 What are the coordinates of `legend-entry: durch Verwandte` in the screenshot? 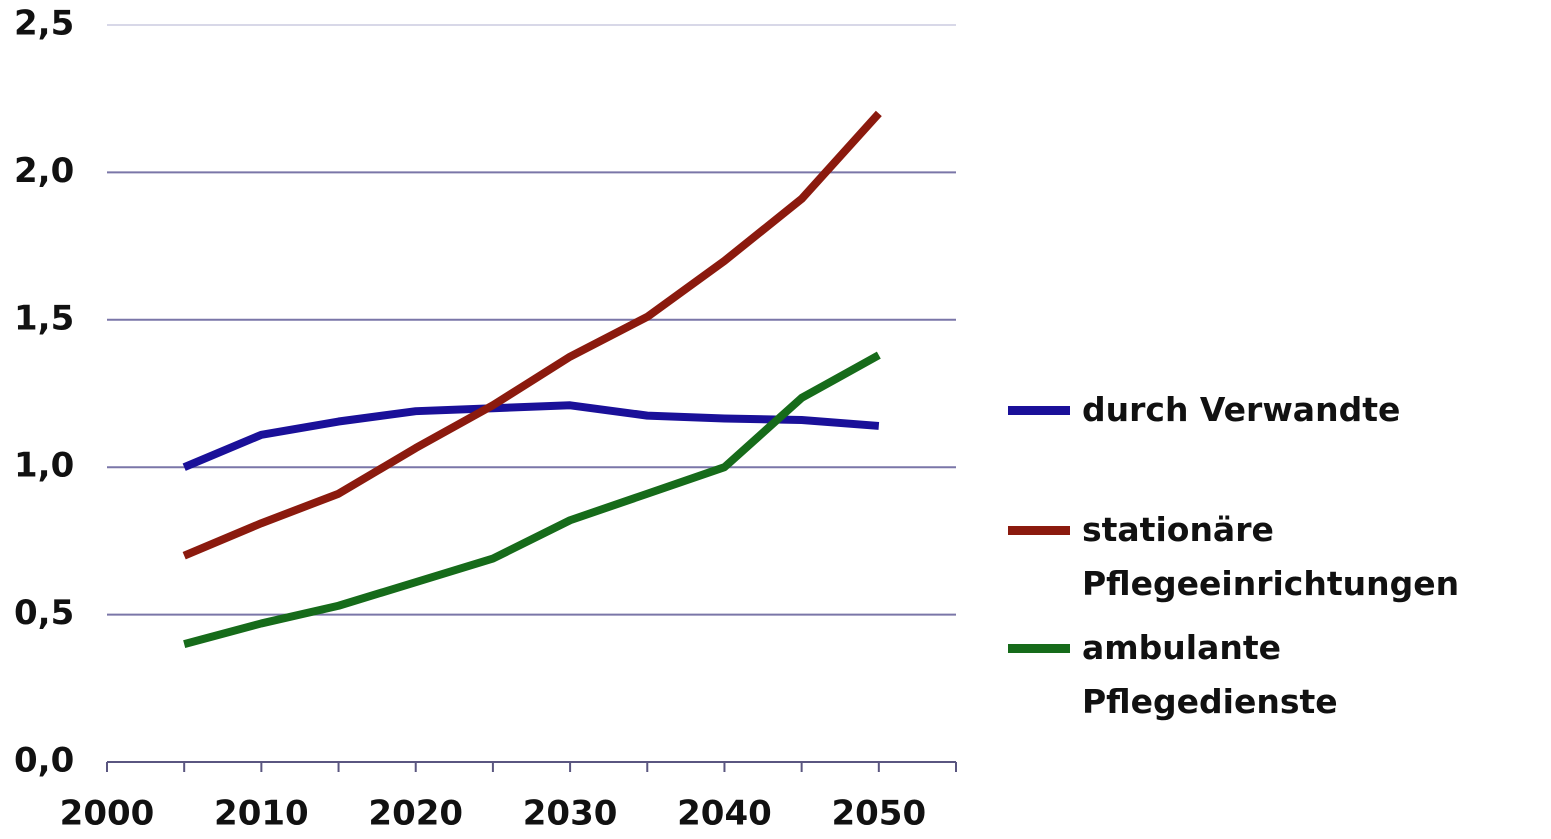 It's located at (1278, 410).